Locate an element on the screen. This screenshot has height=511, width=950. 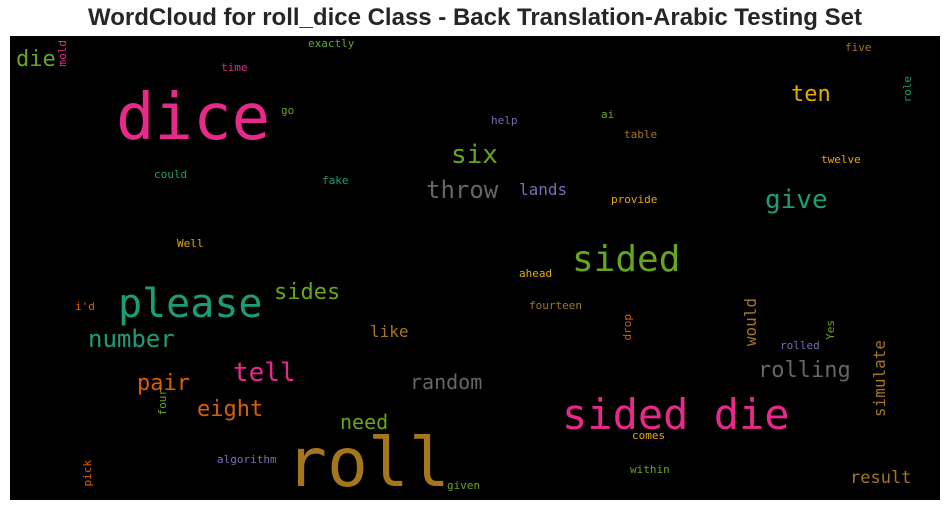
word-drop: drop is located at coordinates (627, 327).